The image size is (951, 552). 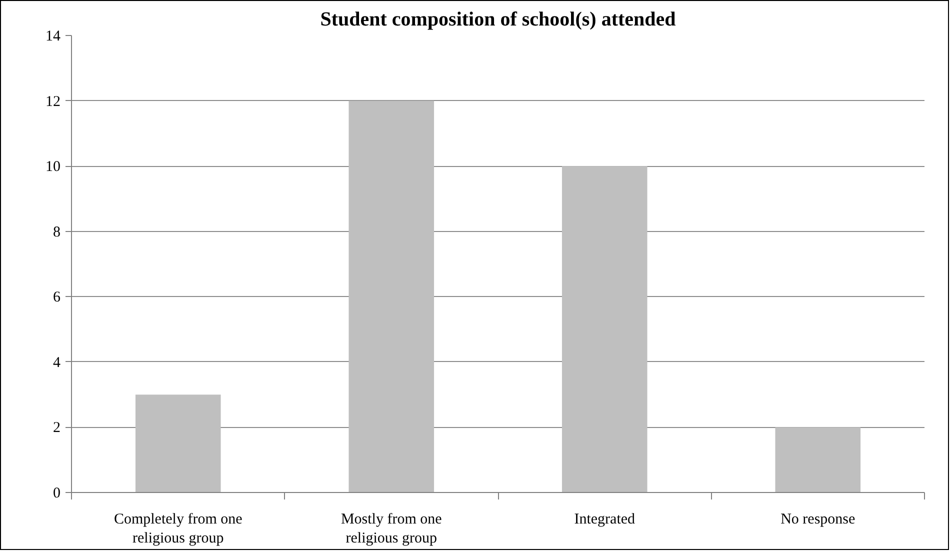 What do you see at coordinates (605, 520) in the screenshot?
I see `x-tick-label: Integrated` at bounding box center [605, 520].